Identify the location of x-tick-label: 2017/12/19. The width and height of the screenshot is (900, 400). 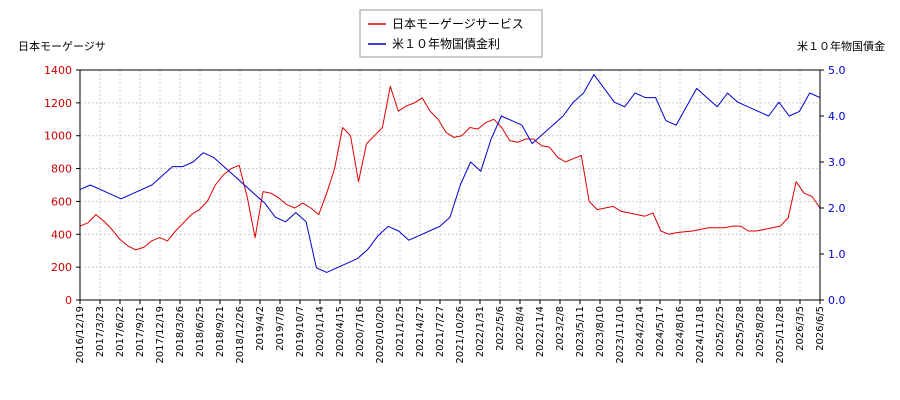
(160, 335).